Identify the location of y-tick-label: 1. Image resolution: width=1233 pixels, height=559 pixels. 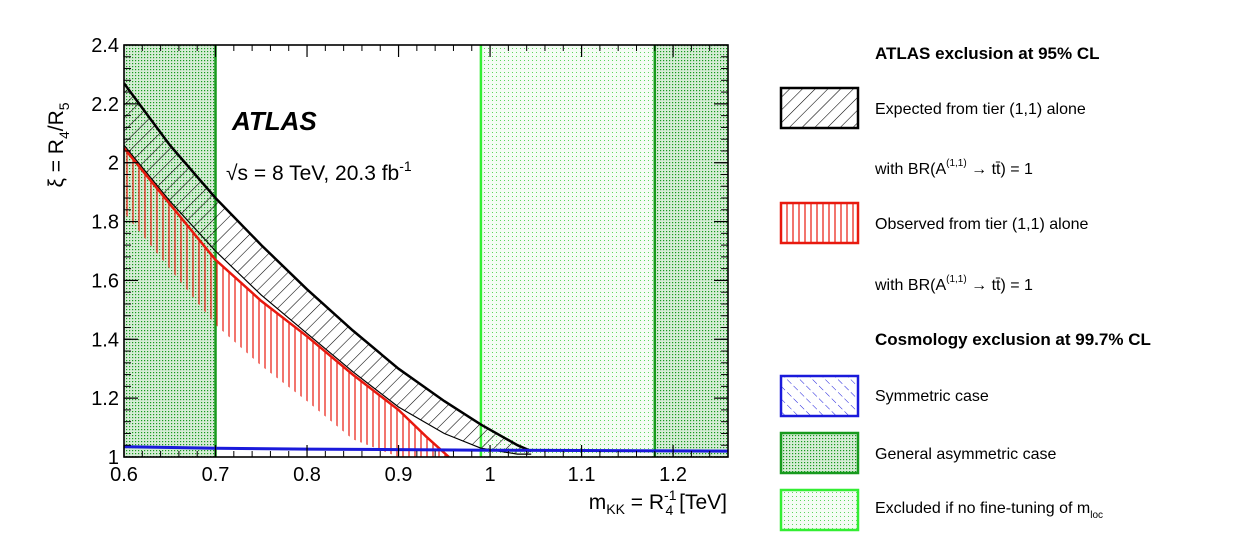
(113, 458).